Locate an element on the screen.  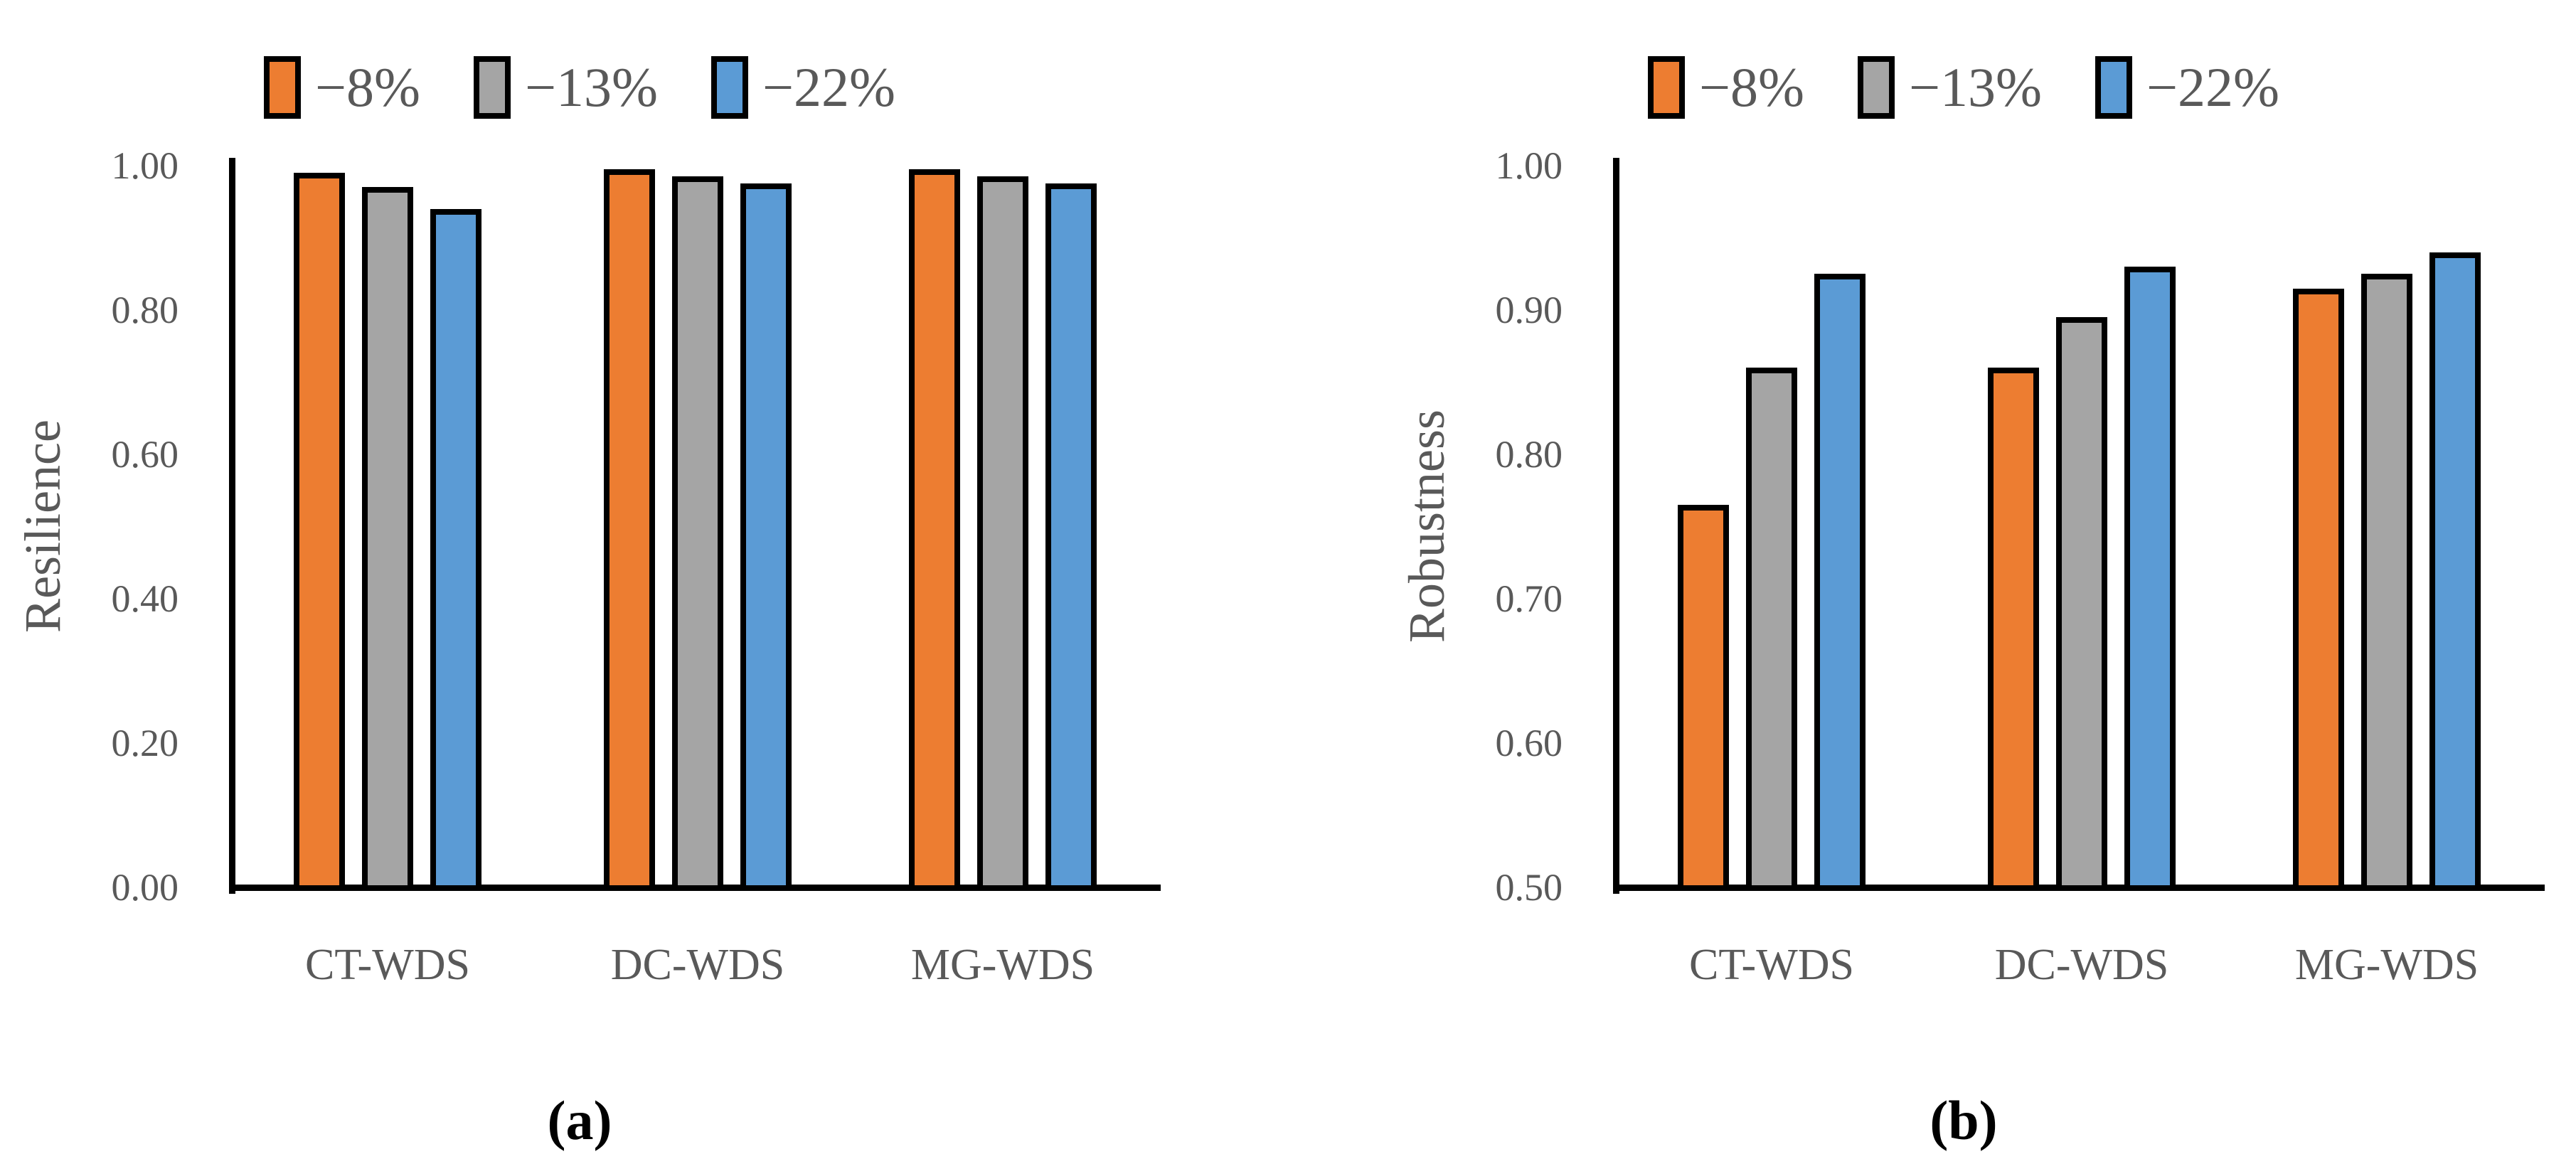
bar-b-CT-WDS-−8% is located at coordinates (1703, 698).